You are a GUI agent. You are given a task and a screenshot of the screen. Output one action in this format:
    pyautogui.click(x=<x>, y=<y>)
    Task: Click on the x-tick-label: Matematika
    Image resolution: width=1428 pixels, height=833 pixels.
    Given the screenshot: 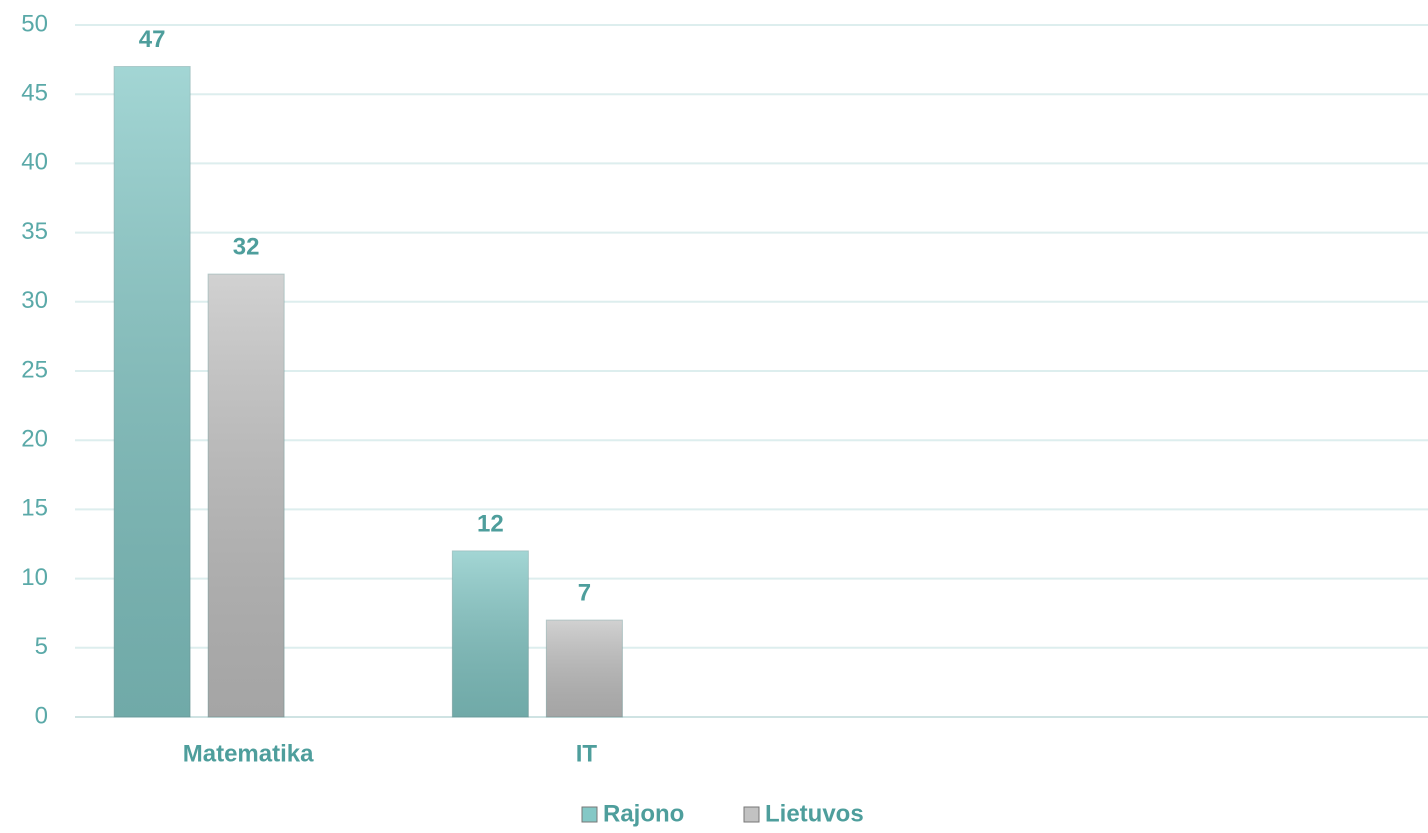 What is the action you would take?
    pyautogui.click(x=248, y=753)
    